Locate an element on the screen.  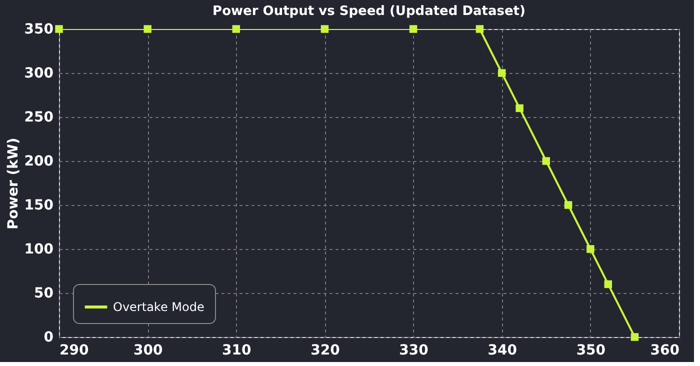
y-tick-label: 0 is located at coordinates (49, 338).